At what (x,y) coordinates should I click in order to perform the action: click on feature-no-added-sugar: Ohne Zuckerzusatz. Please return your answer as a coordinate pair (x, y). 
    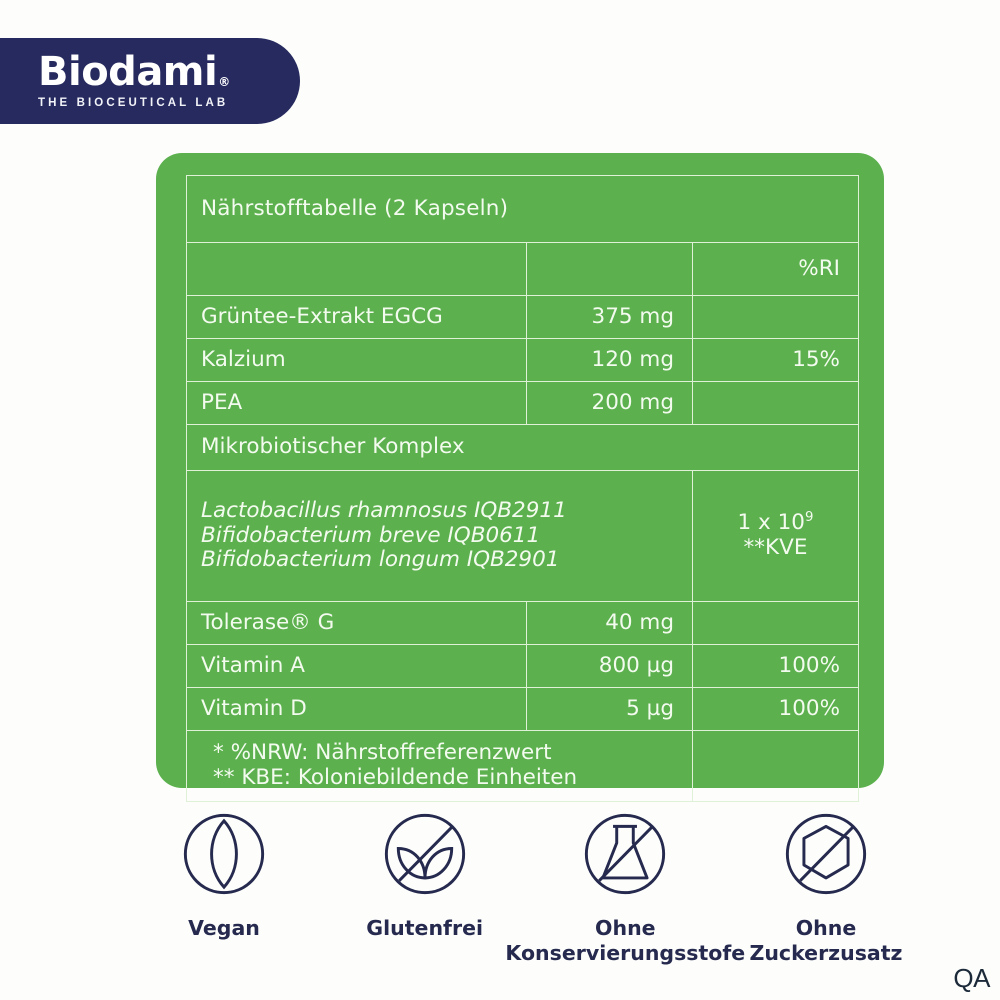
    Looking at the image, I should click on (826, 887).